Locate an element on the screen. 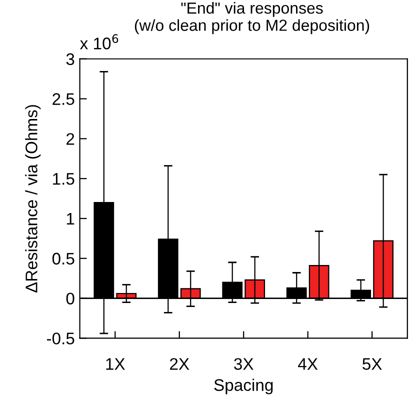 This screenshot has height=406, width=420. y-tick-label: 2 is located at coordinates (70, 139).